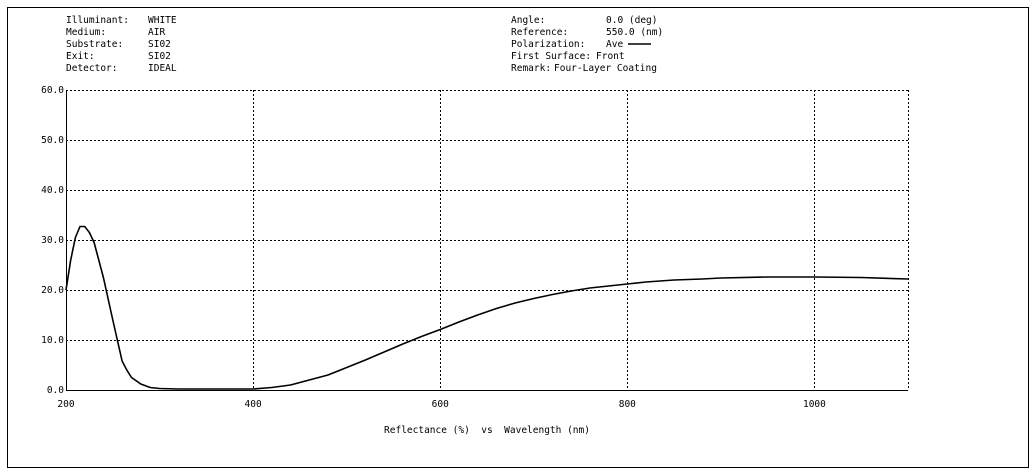 The height and width of the screenshot is (476, 1036). Describe the element at coordinates (159, 44) in the screenshot. I see `substrate-value: SI02` at that location.